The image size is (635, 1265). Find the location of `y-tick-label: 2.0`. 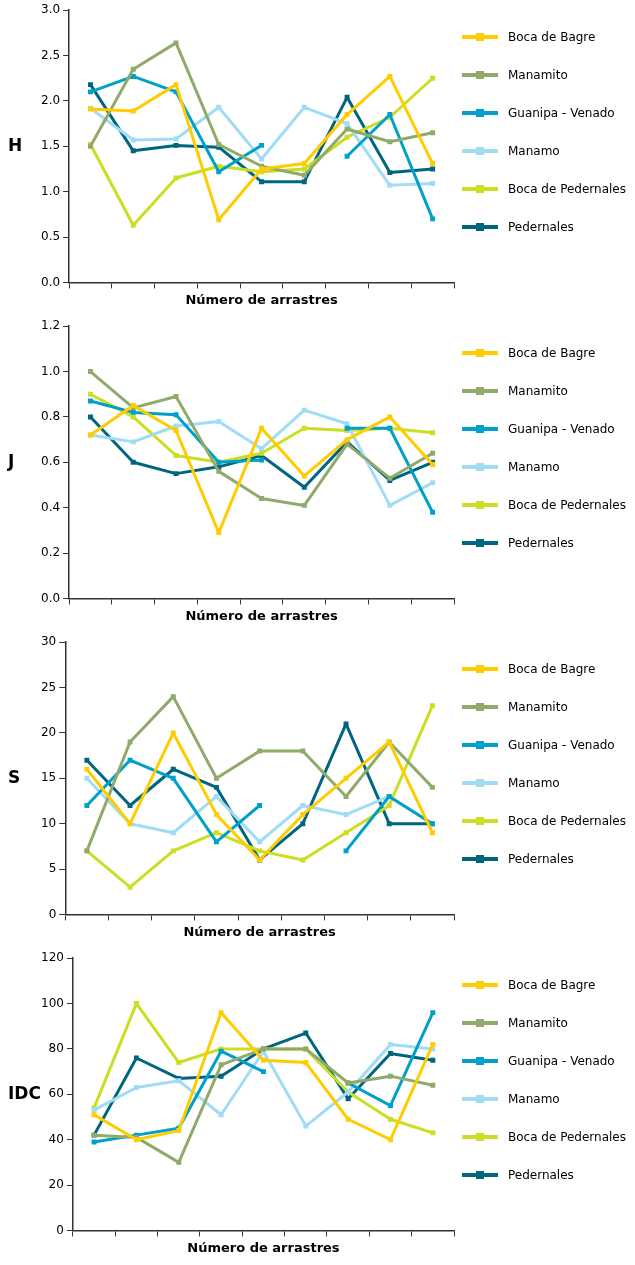

y-tick-label: 2.0 is located at coordinates (50, 100).